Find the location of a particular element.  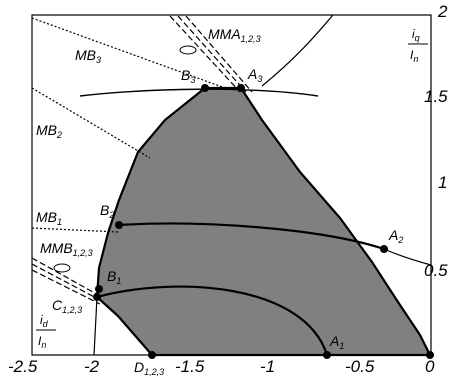

point-b3 is located at coordinates (205, 88).